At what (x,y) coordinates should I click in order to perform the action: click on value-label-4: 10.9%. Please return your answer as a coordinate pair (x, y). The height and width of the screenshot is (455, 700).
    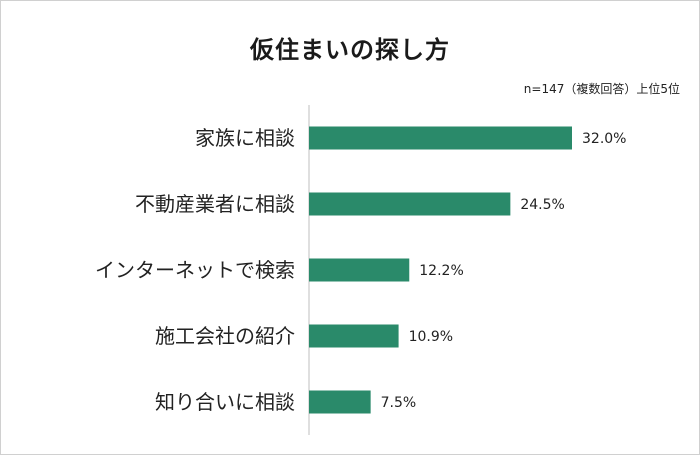
    Looking at the image, I should click on (431, 337).